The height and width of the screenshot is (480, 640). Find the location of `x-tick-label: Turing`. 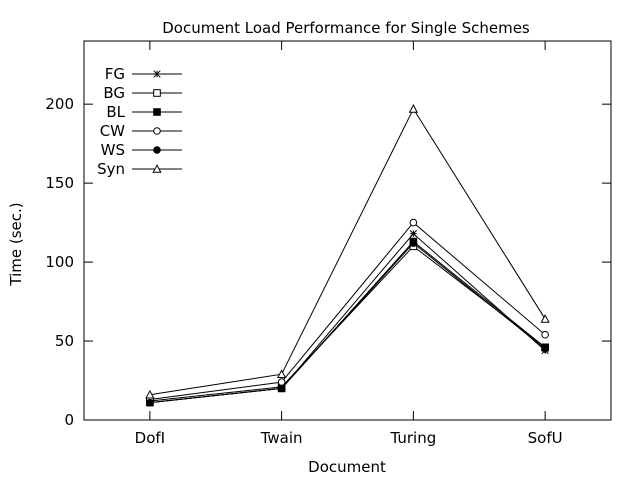

x-tick-label: Turing is located at coordinates (412, 438).